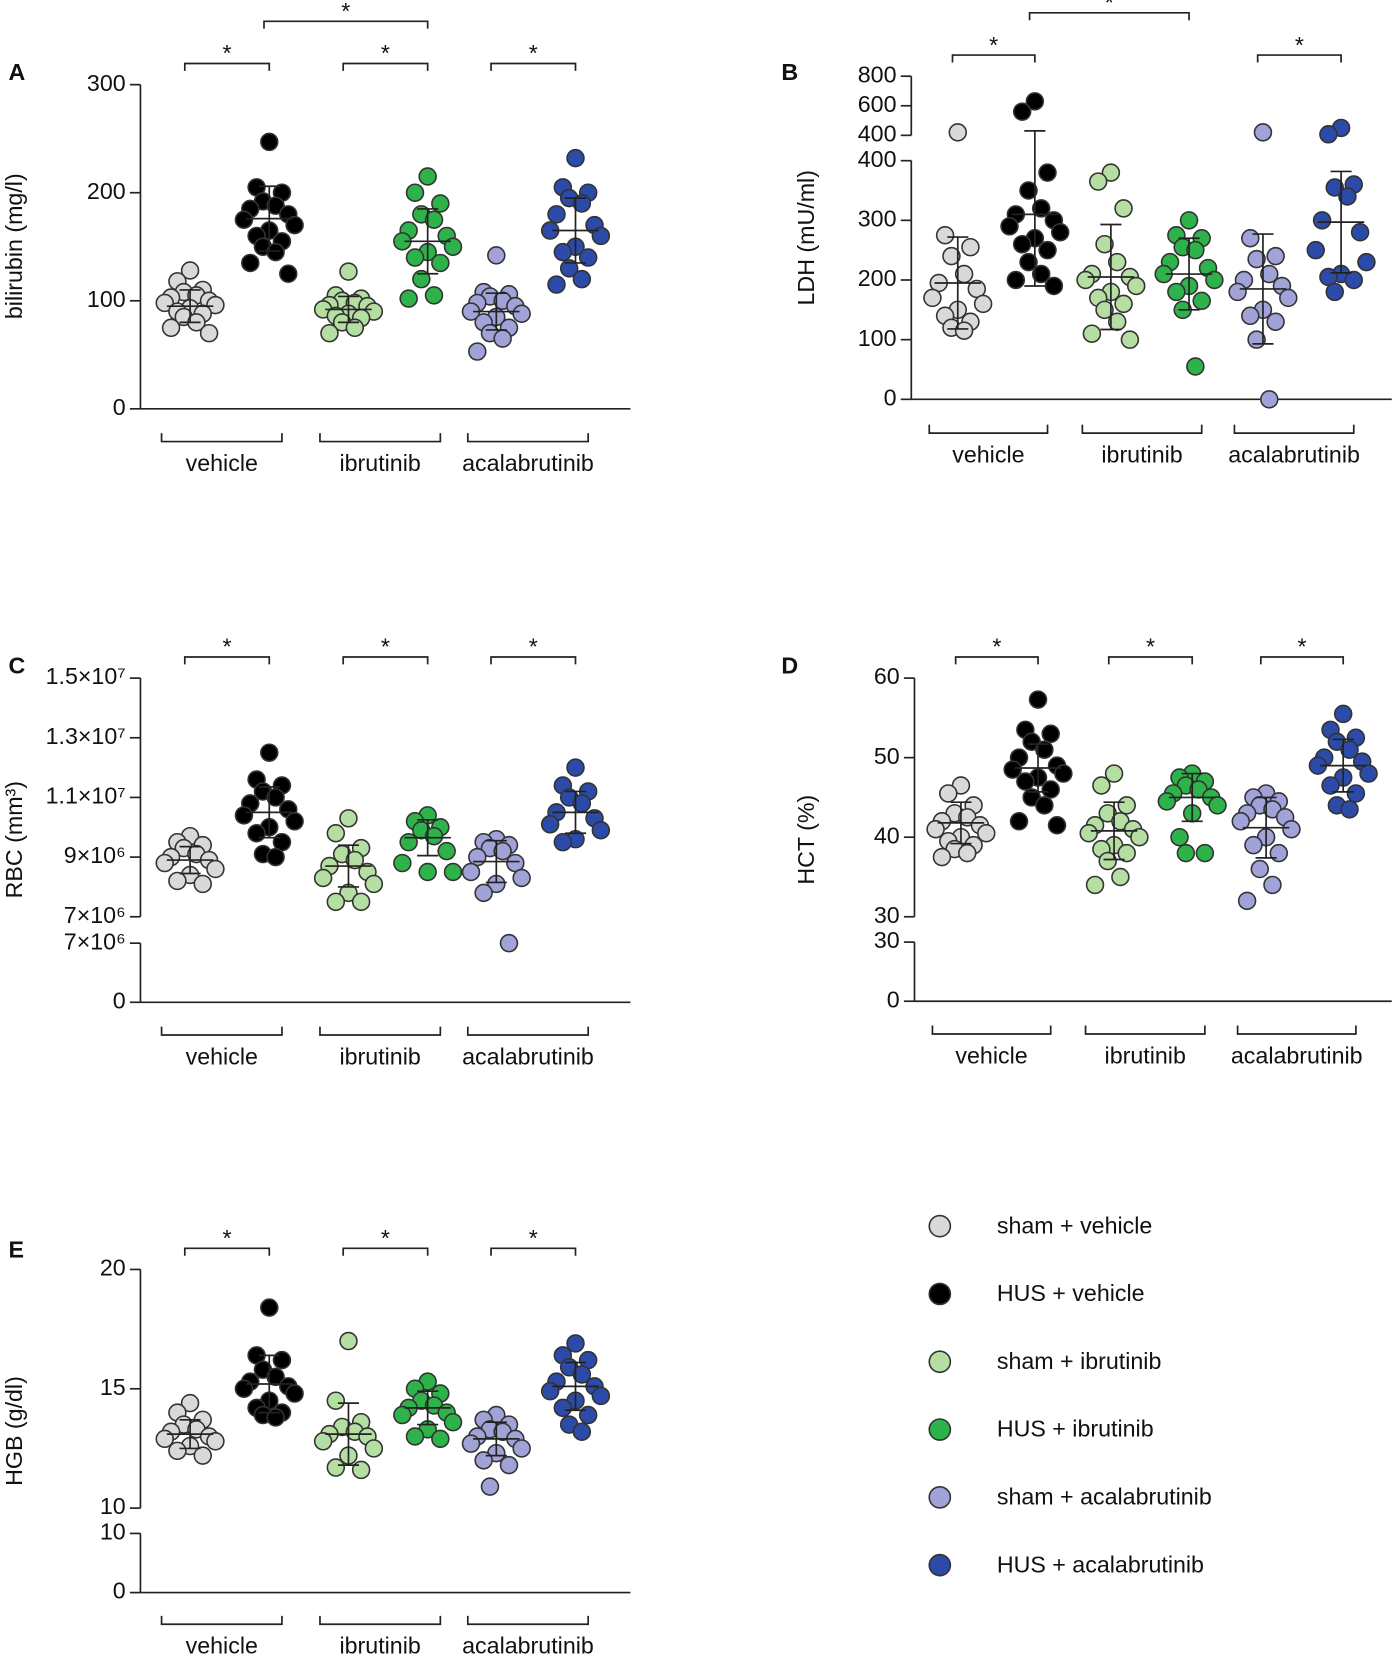 The image size is (1396, 1654). I want to click on y-tick-label: 40, so click(887, 835).